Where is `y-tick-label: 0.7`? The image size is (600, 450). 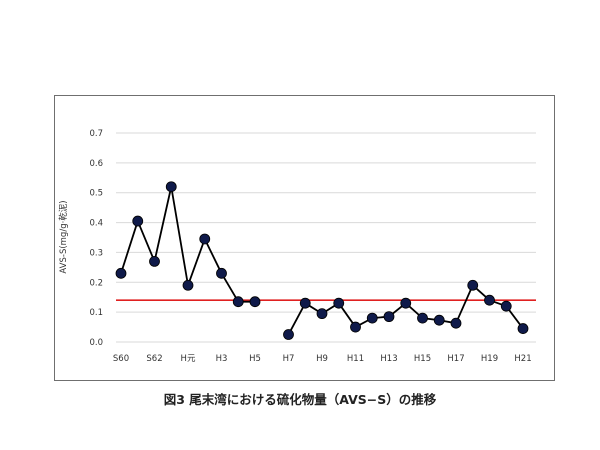
y-tick-label: 0.7 is located at coordinates (96, 134).